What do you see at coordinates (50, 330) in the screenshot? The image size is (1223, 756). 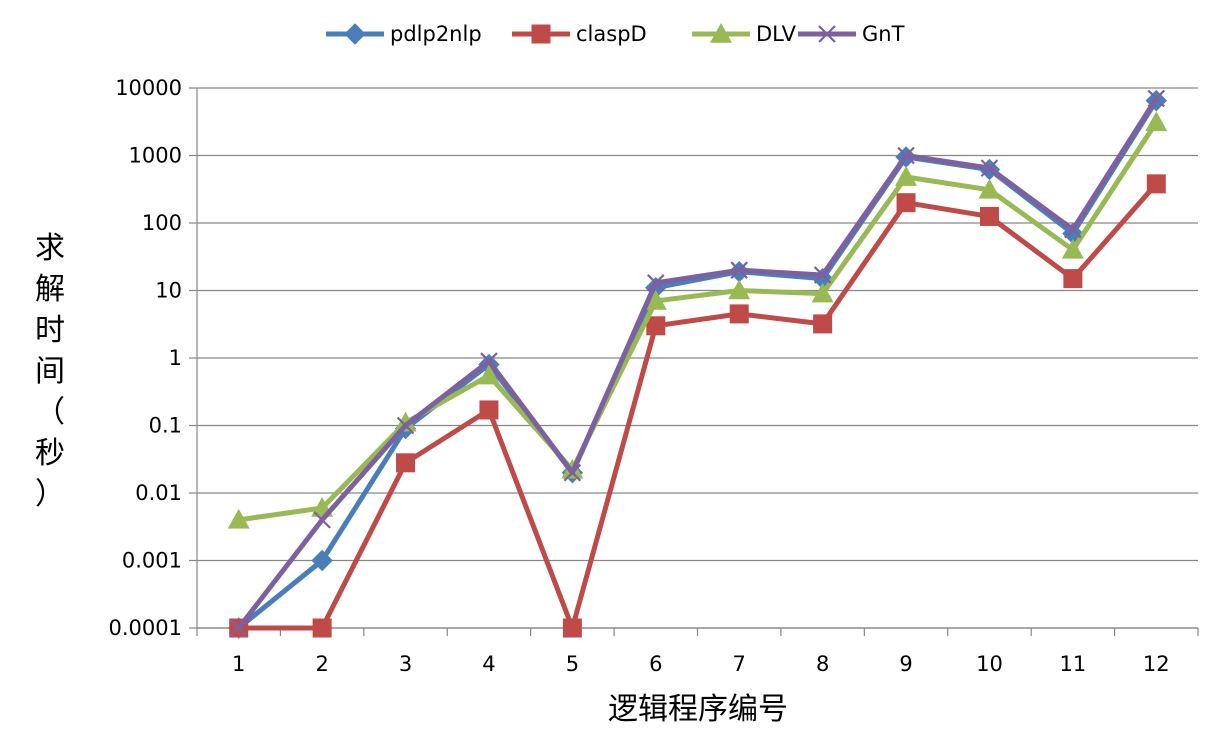 I see `y-axis-title-char: 时` at bounding box center [50, 330].